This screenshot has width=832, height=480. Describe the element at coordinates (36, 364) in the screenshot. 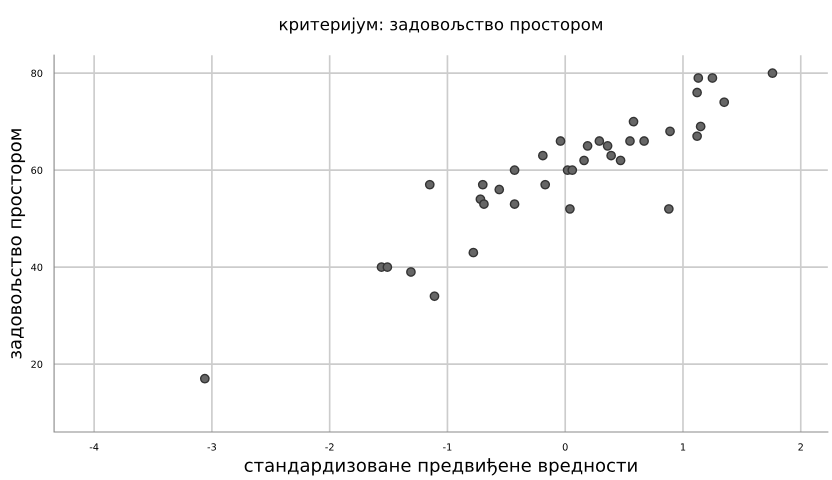

I see `y-tick-label: 20` at that location.